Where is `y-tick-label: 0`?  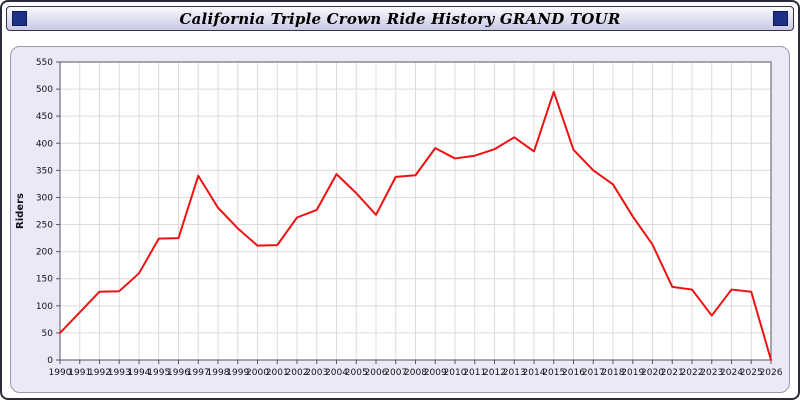 y-tick-label: 0 is located at coordinates (50, 361).